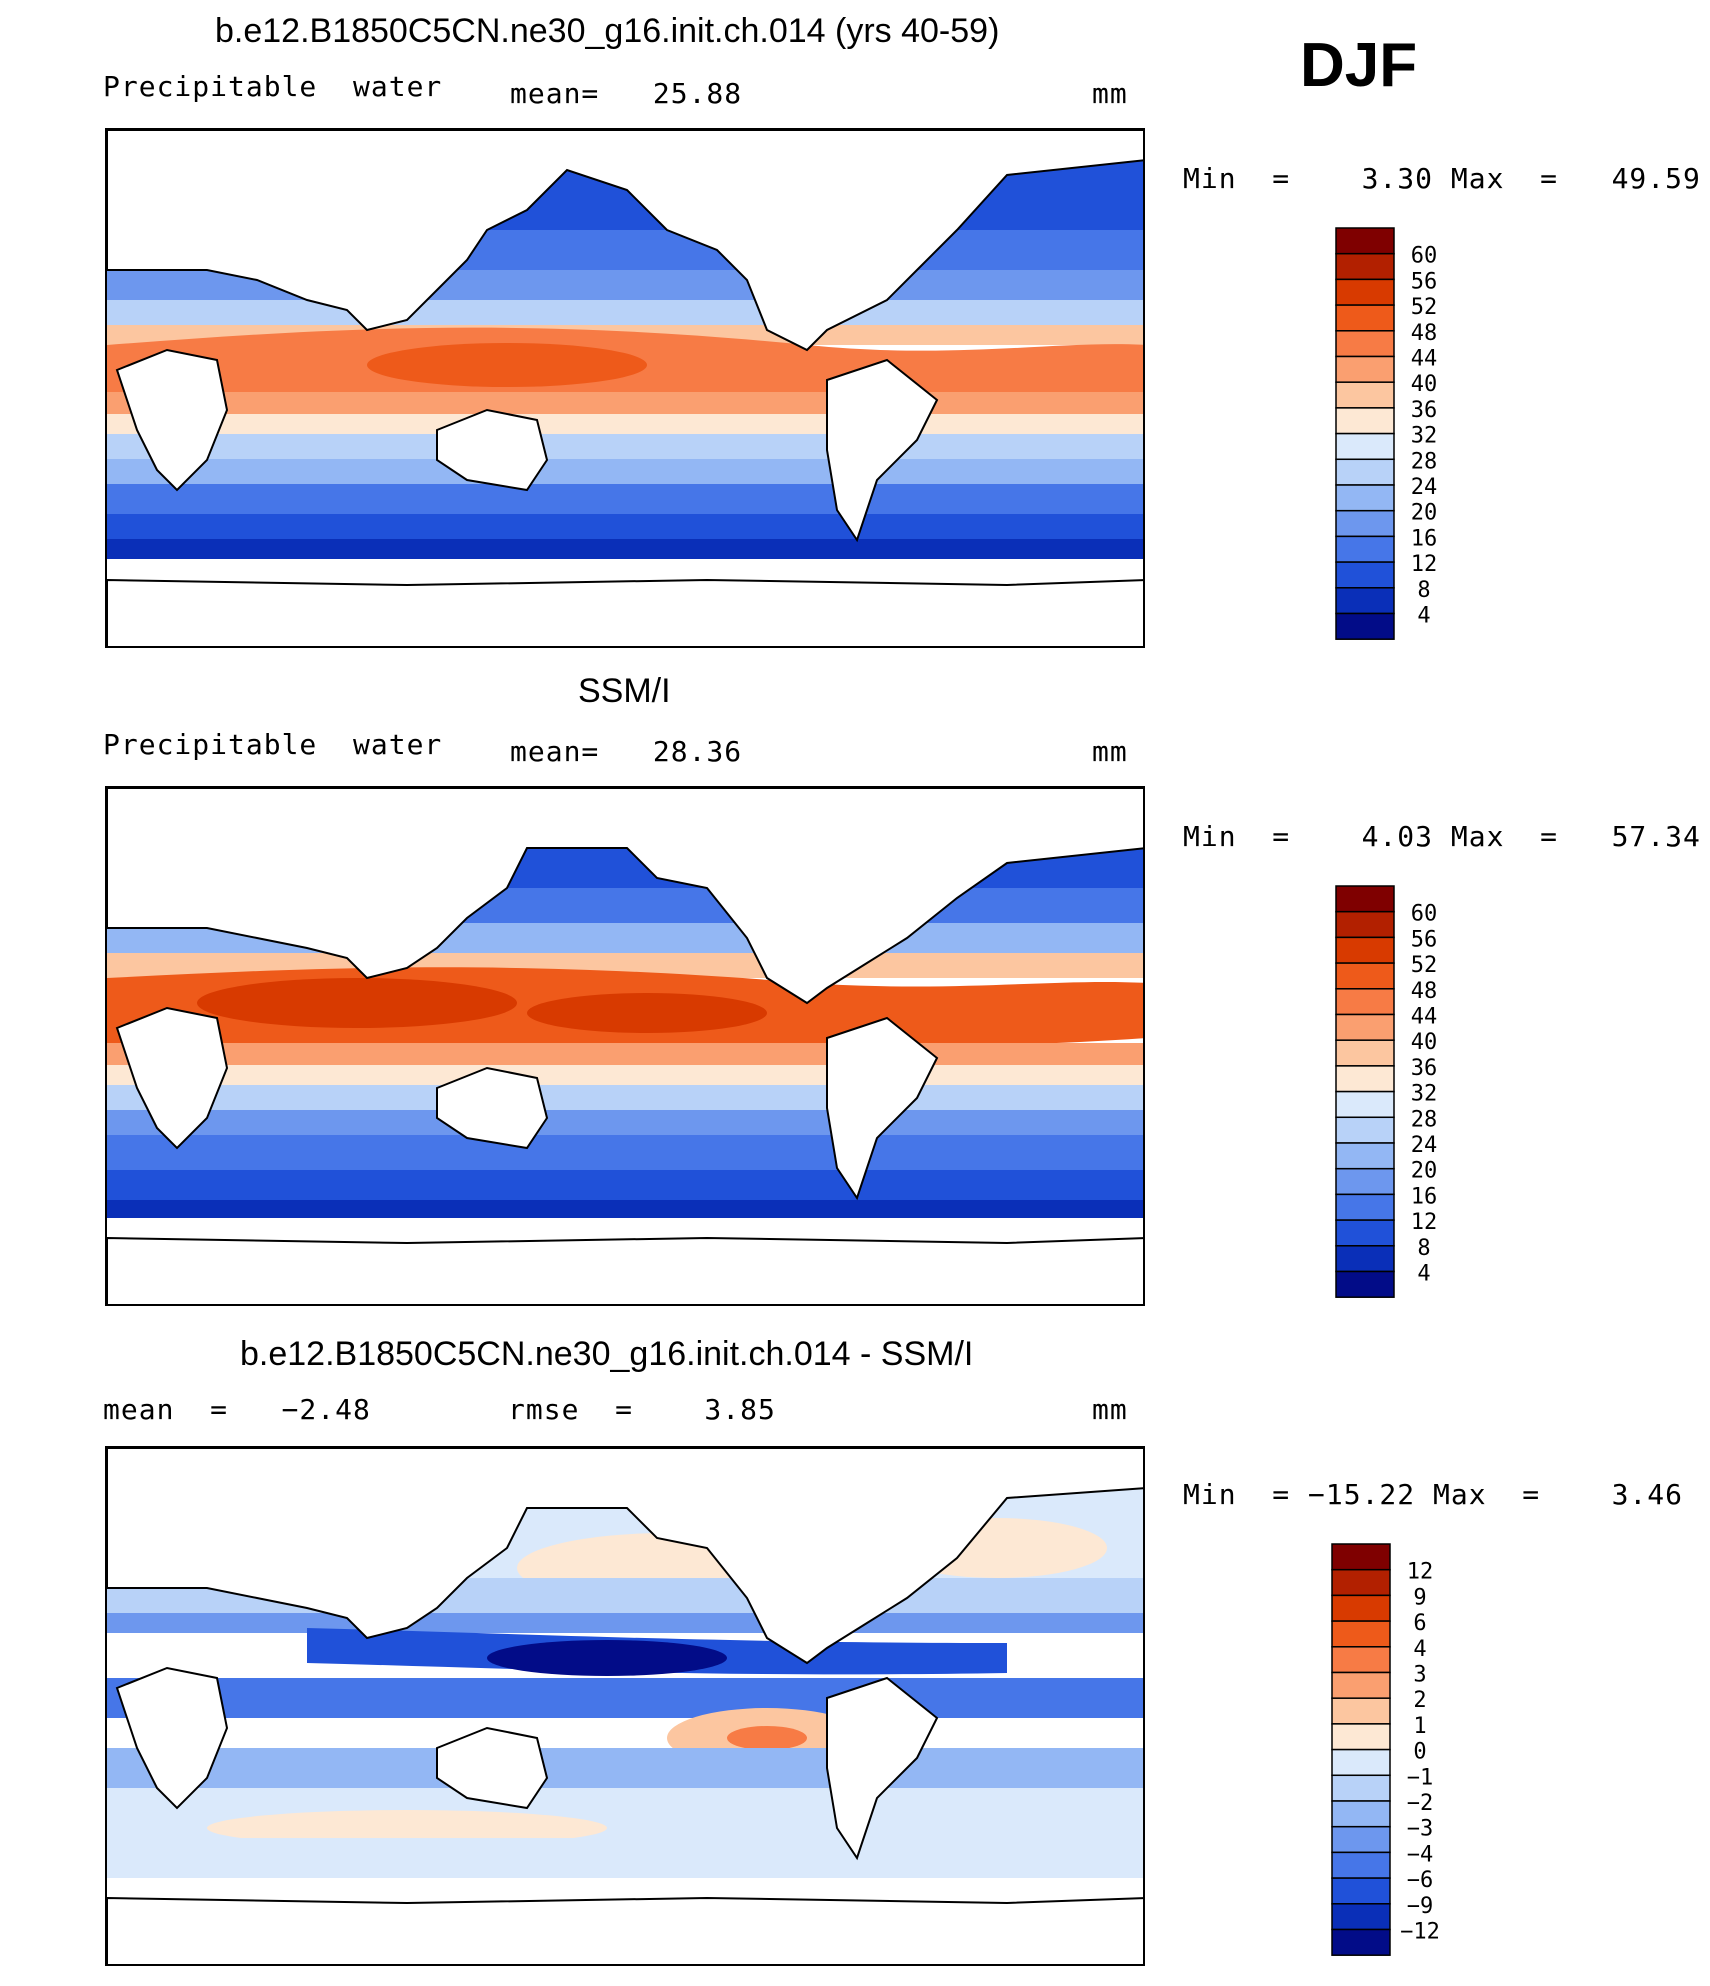 The height and width of the screenshot is (1986, 1710). Describe the element at coordinates (1420, 1906) in the screenshot. I see `colorbar-tick-label: −9` at that location.